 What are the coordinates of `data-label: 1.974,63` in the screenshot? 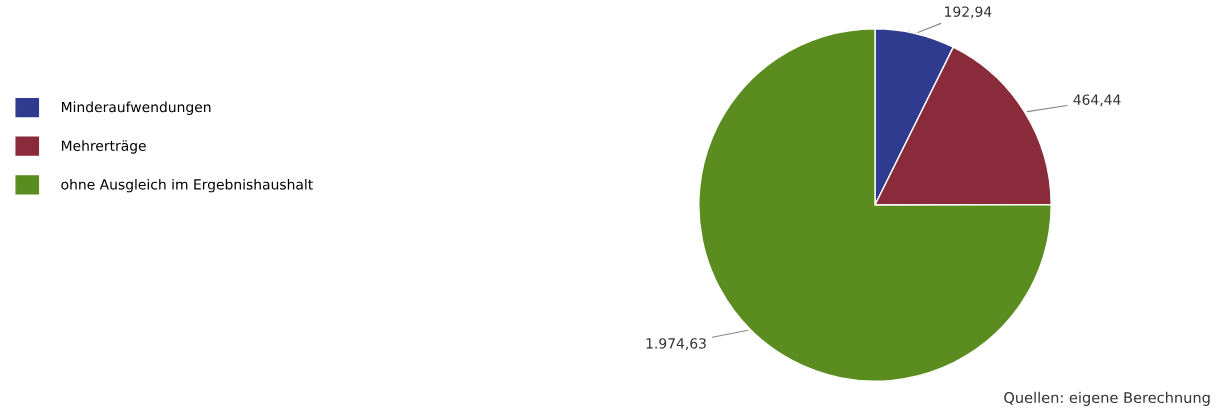 It's located at (676, 344).